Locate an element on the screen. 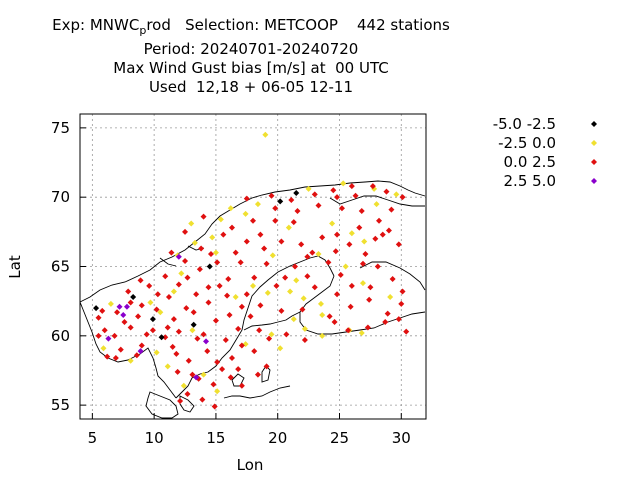  x-tick-label: 5 is located at coordinates (93, 438).